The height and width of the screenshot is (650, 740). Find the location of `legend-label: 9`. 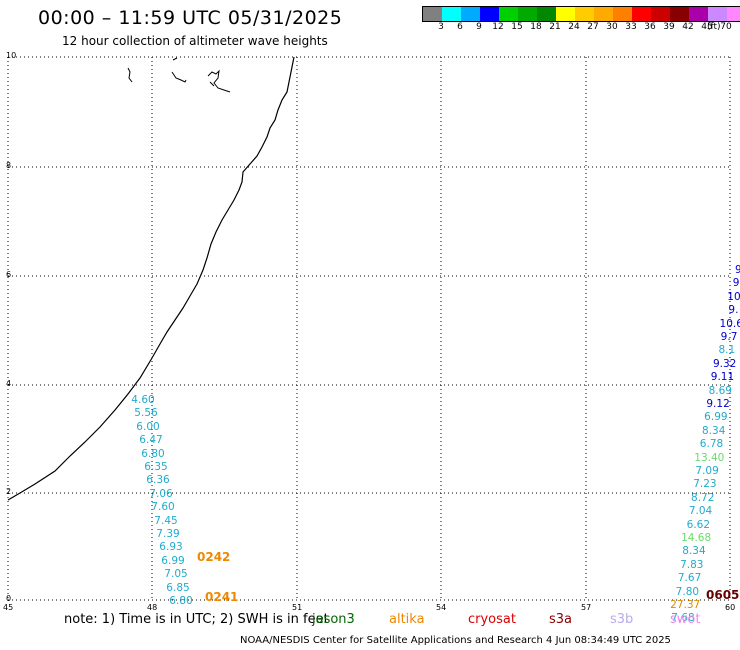

legend-label: 9 is located at coordinates (479, 27).